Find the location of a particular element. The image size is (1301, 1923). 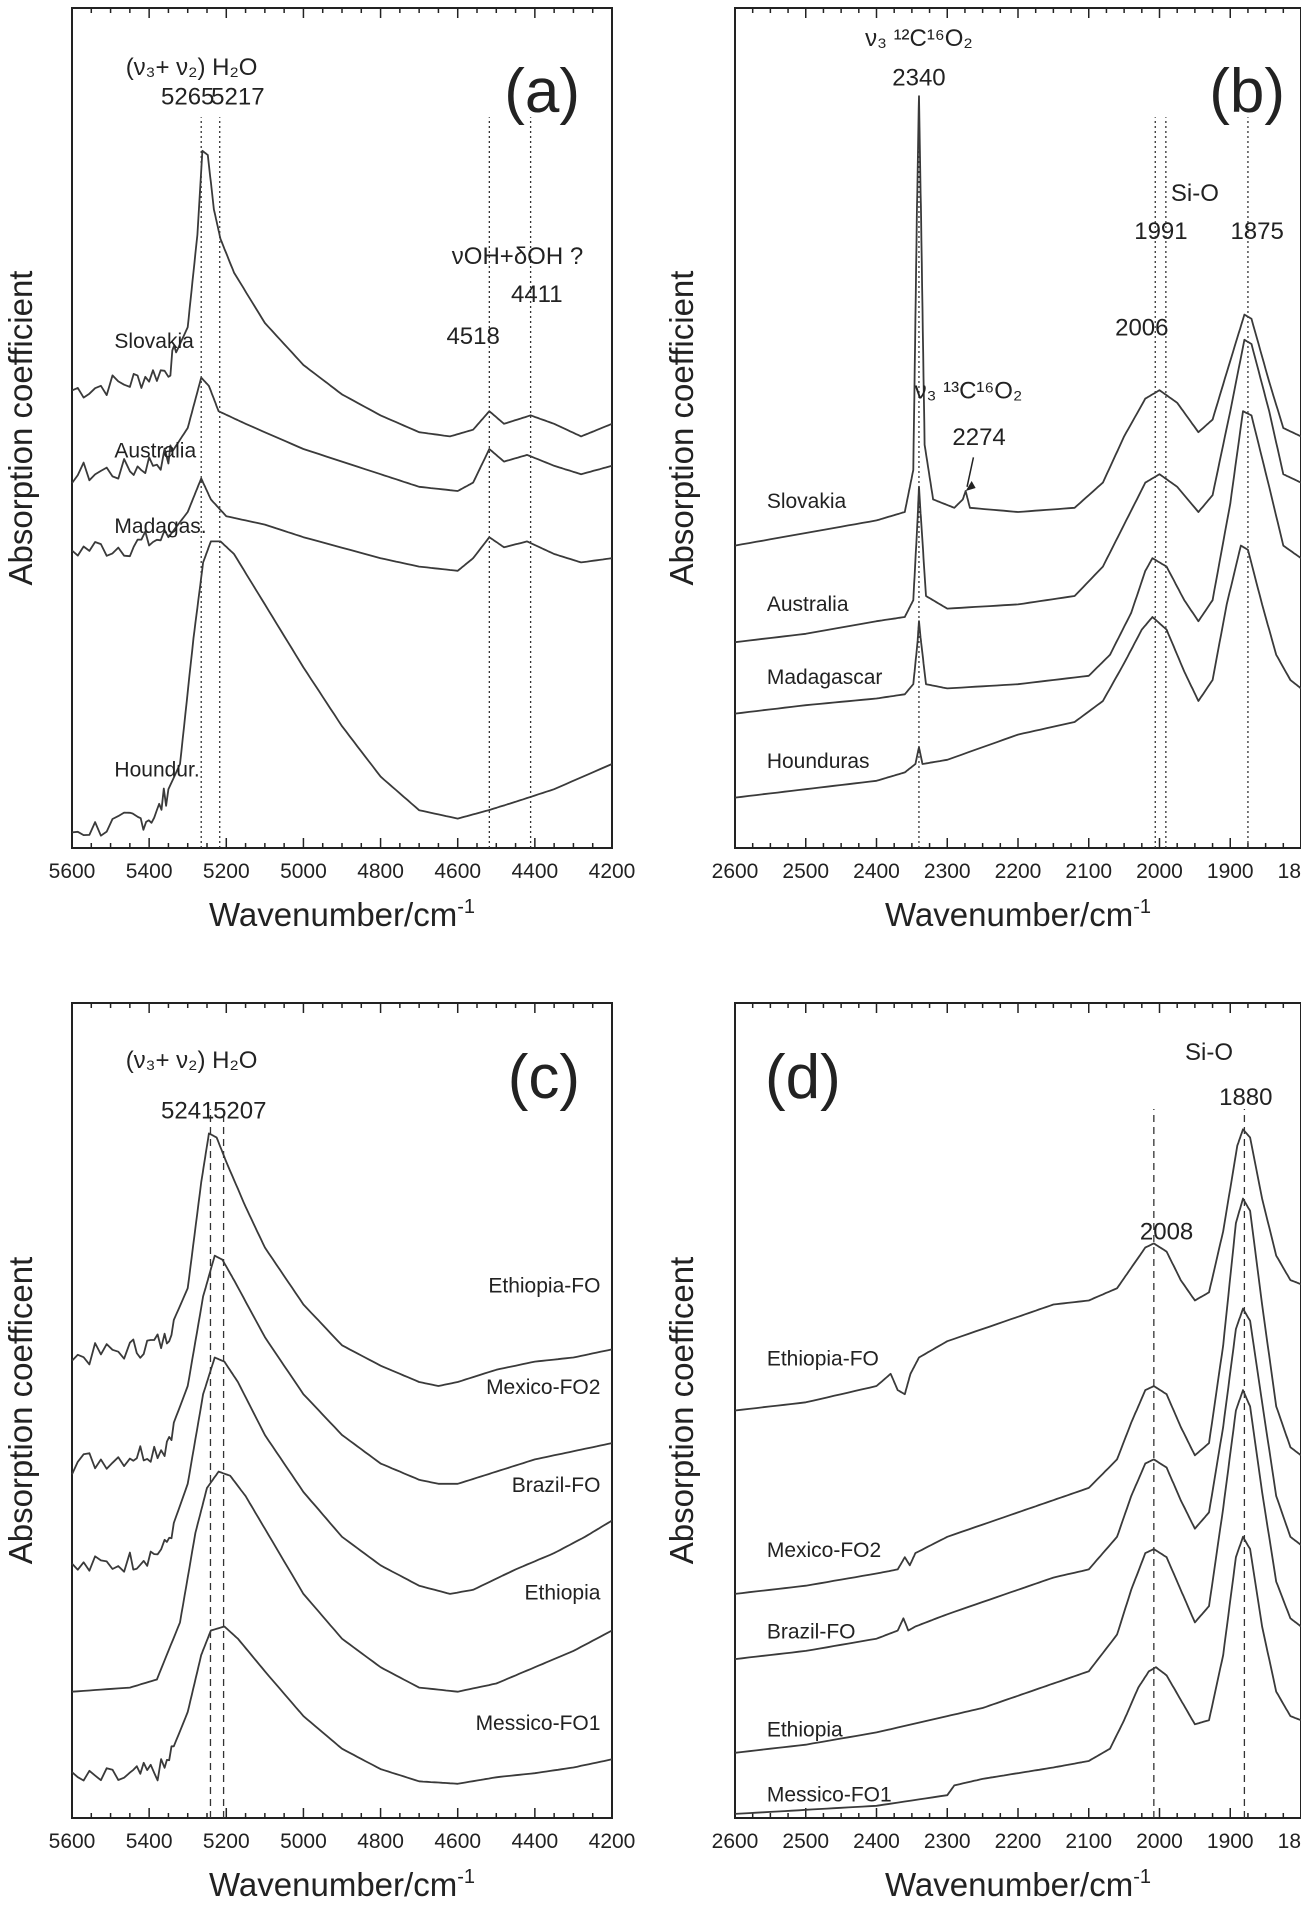

x-tick-label-4600: 4600 is located at coordinates (457, 871).